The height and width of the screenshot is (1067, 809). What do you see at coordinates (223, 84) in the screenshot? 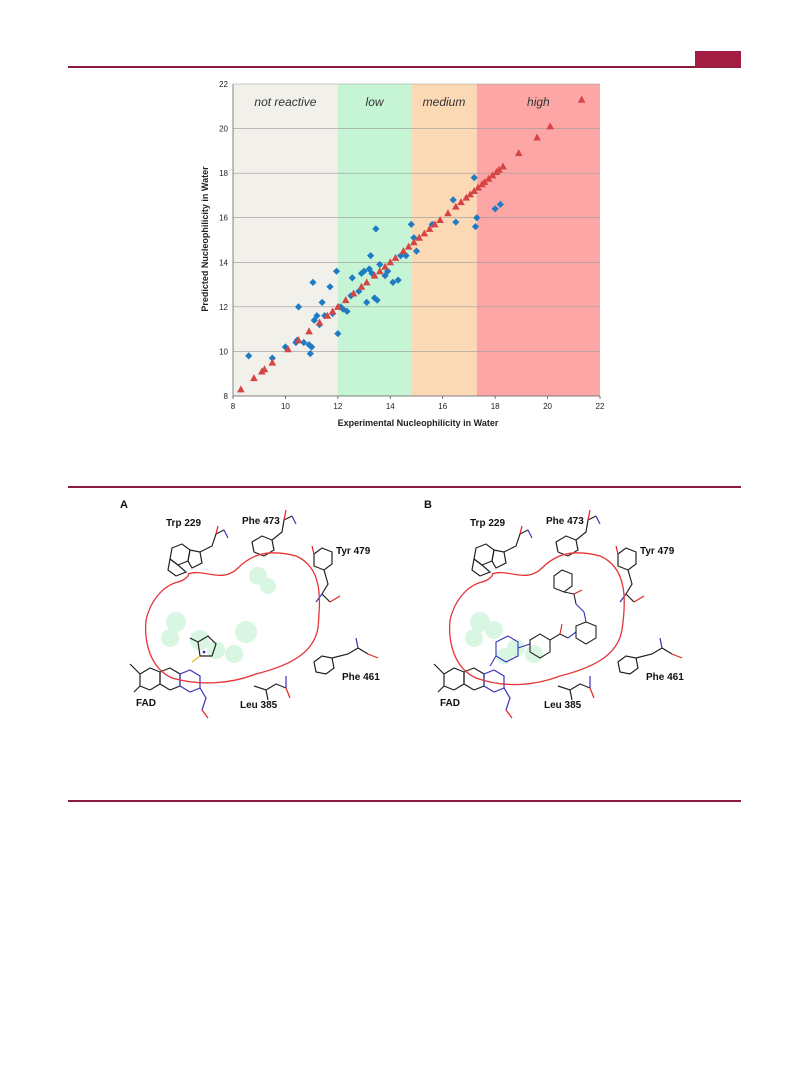
I see `y-tick-label: 22` at bounding box center [223, 84].